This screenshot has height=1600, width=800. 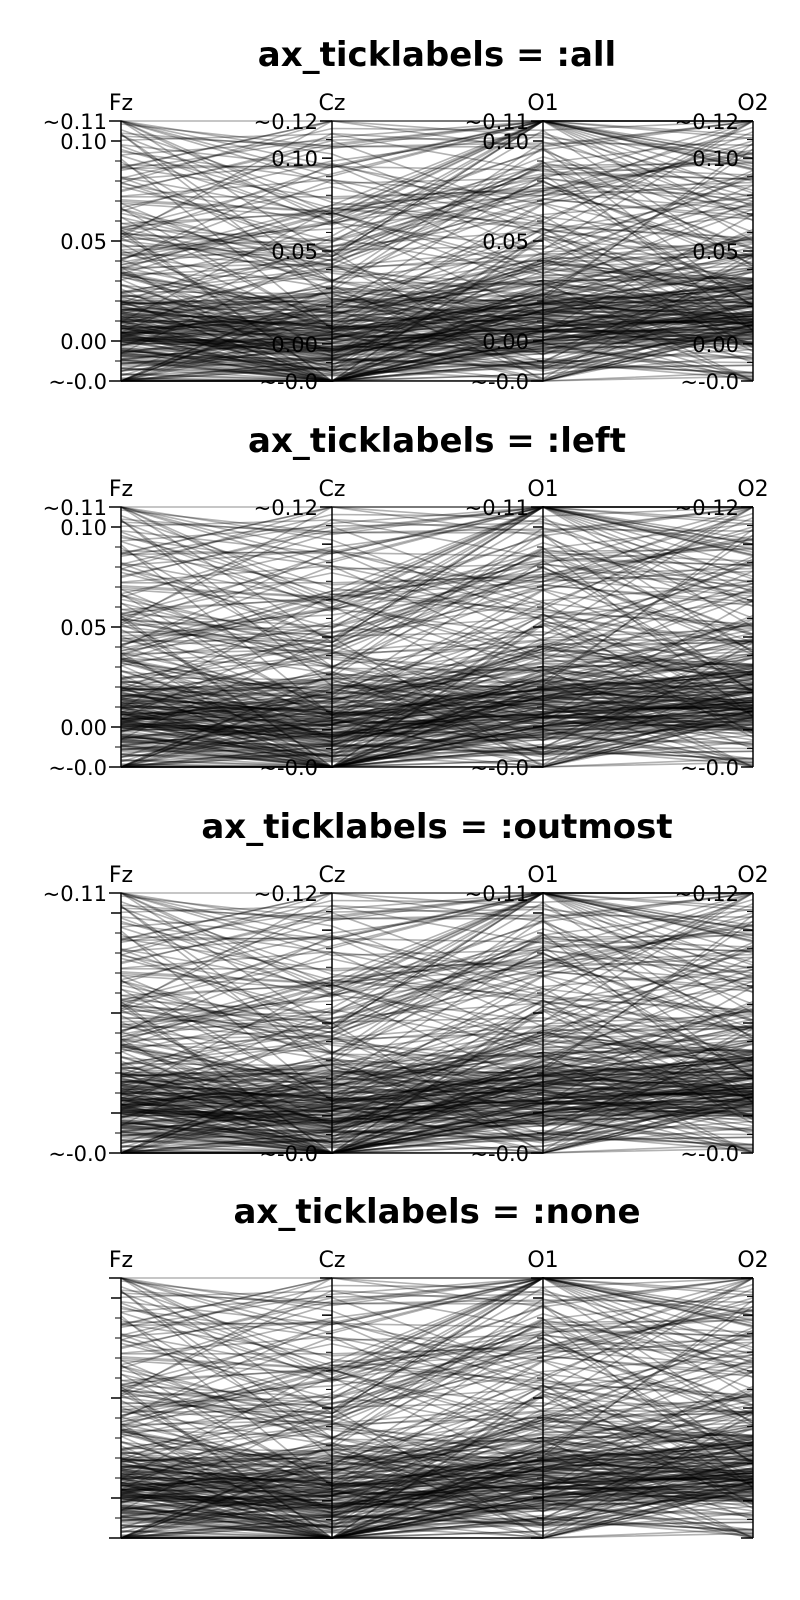 I want to click on axis-o1: O1~0.11 ~-0.0, so click(x=512, y=1014).